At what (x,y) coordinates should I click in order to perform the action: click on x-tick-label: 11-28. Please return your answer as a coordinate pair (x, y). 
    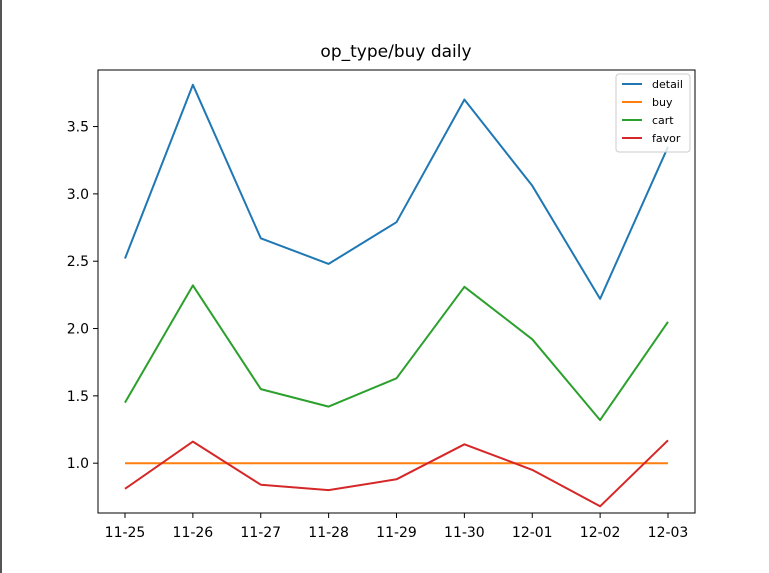
    Looking at the image, I should click on (328, 533).